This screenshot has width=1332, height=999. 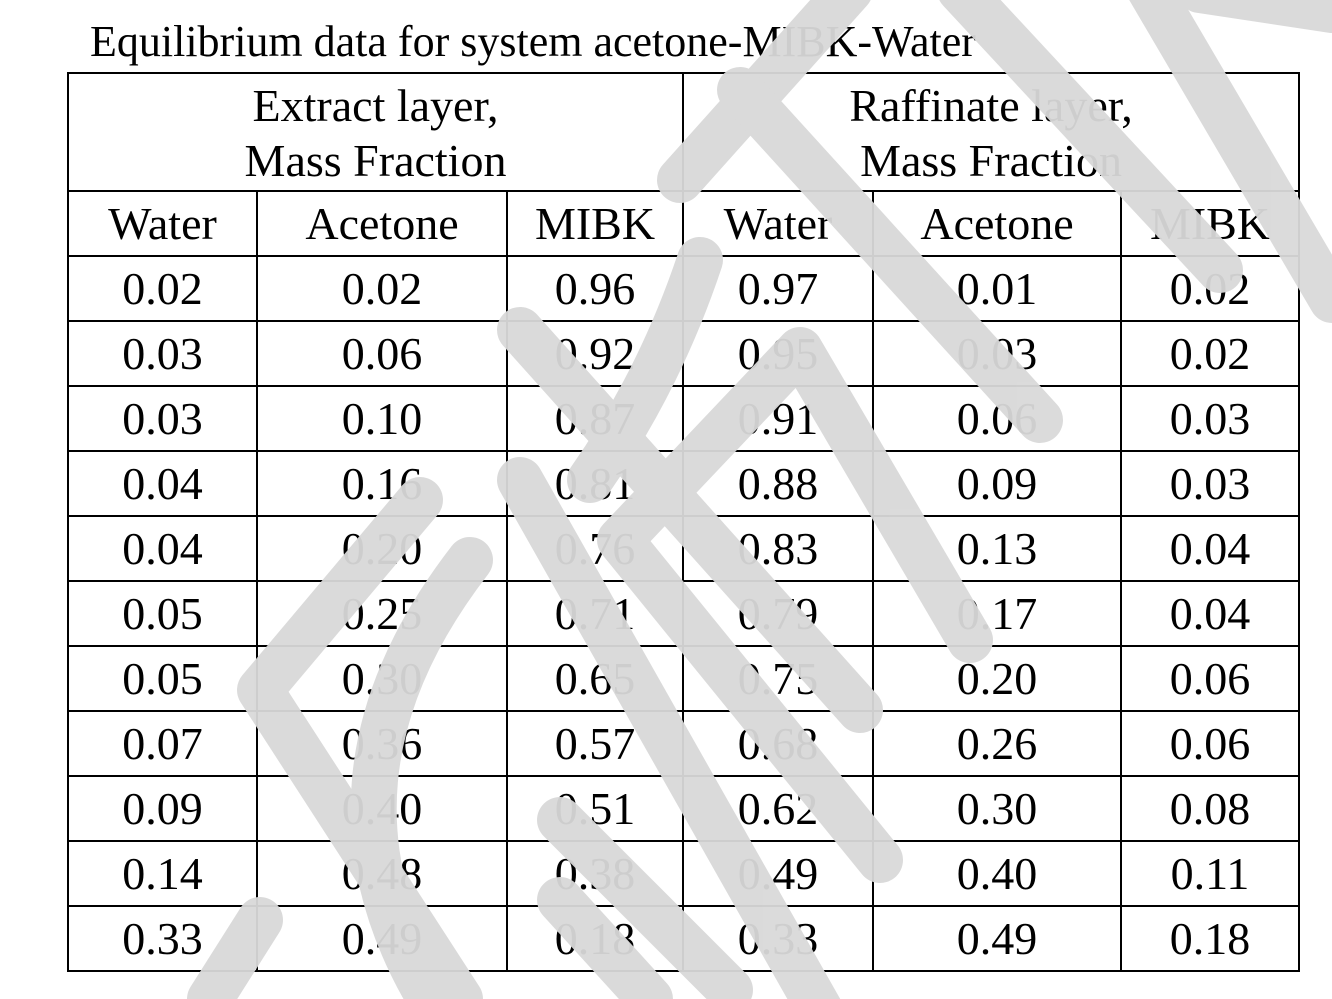 I want to click on cell-extract-mibk: 0.96, so click(x=595, y=288).